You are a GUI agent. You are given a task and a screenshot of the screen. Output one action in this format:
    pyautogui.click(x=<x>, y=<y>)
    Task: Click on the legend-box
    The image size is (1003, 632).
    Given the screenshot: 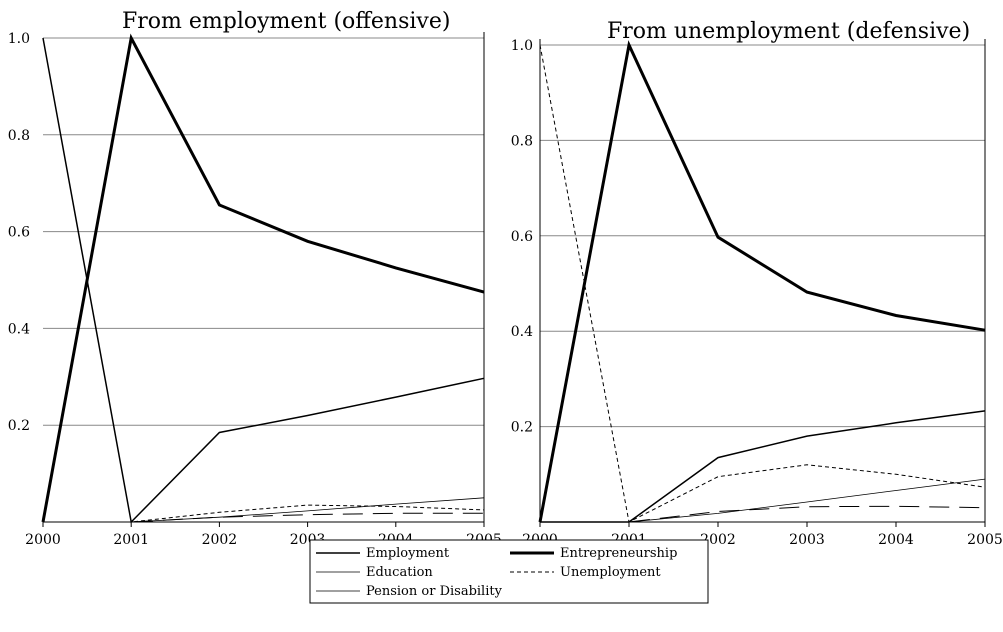 What is the action you would take?
    pyautogui.click(x=509, y=571)
    